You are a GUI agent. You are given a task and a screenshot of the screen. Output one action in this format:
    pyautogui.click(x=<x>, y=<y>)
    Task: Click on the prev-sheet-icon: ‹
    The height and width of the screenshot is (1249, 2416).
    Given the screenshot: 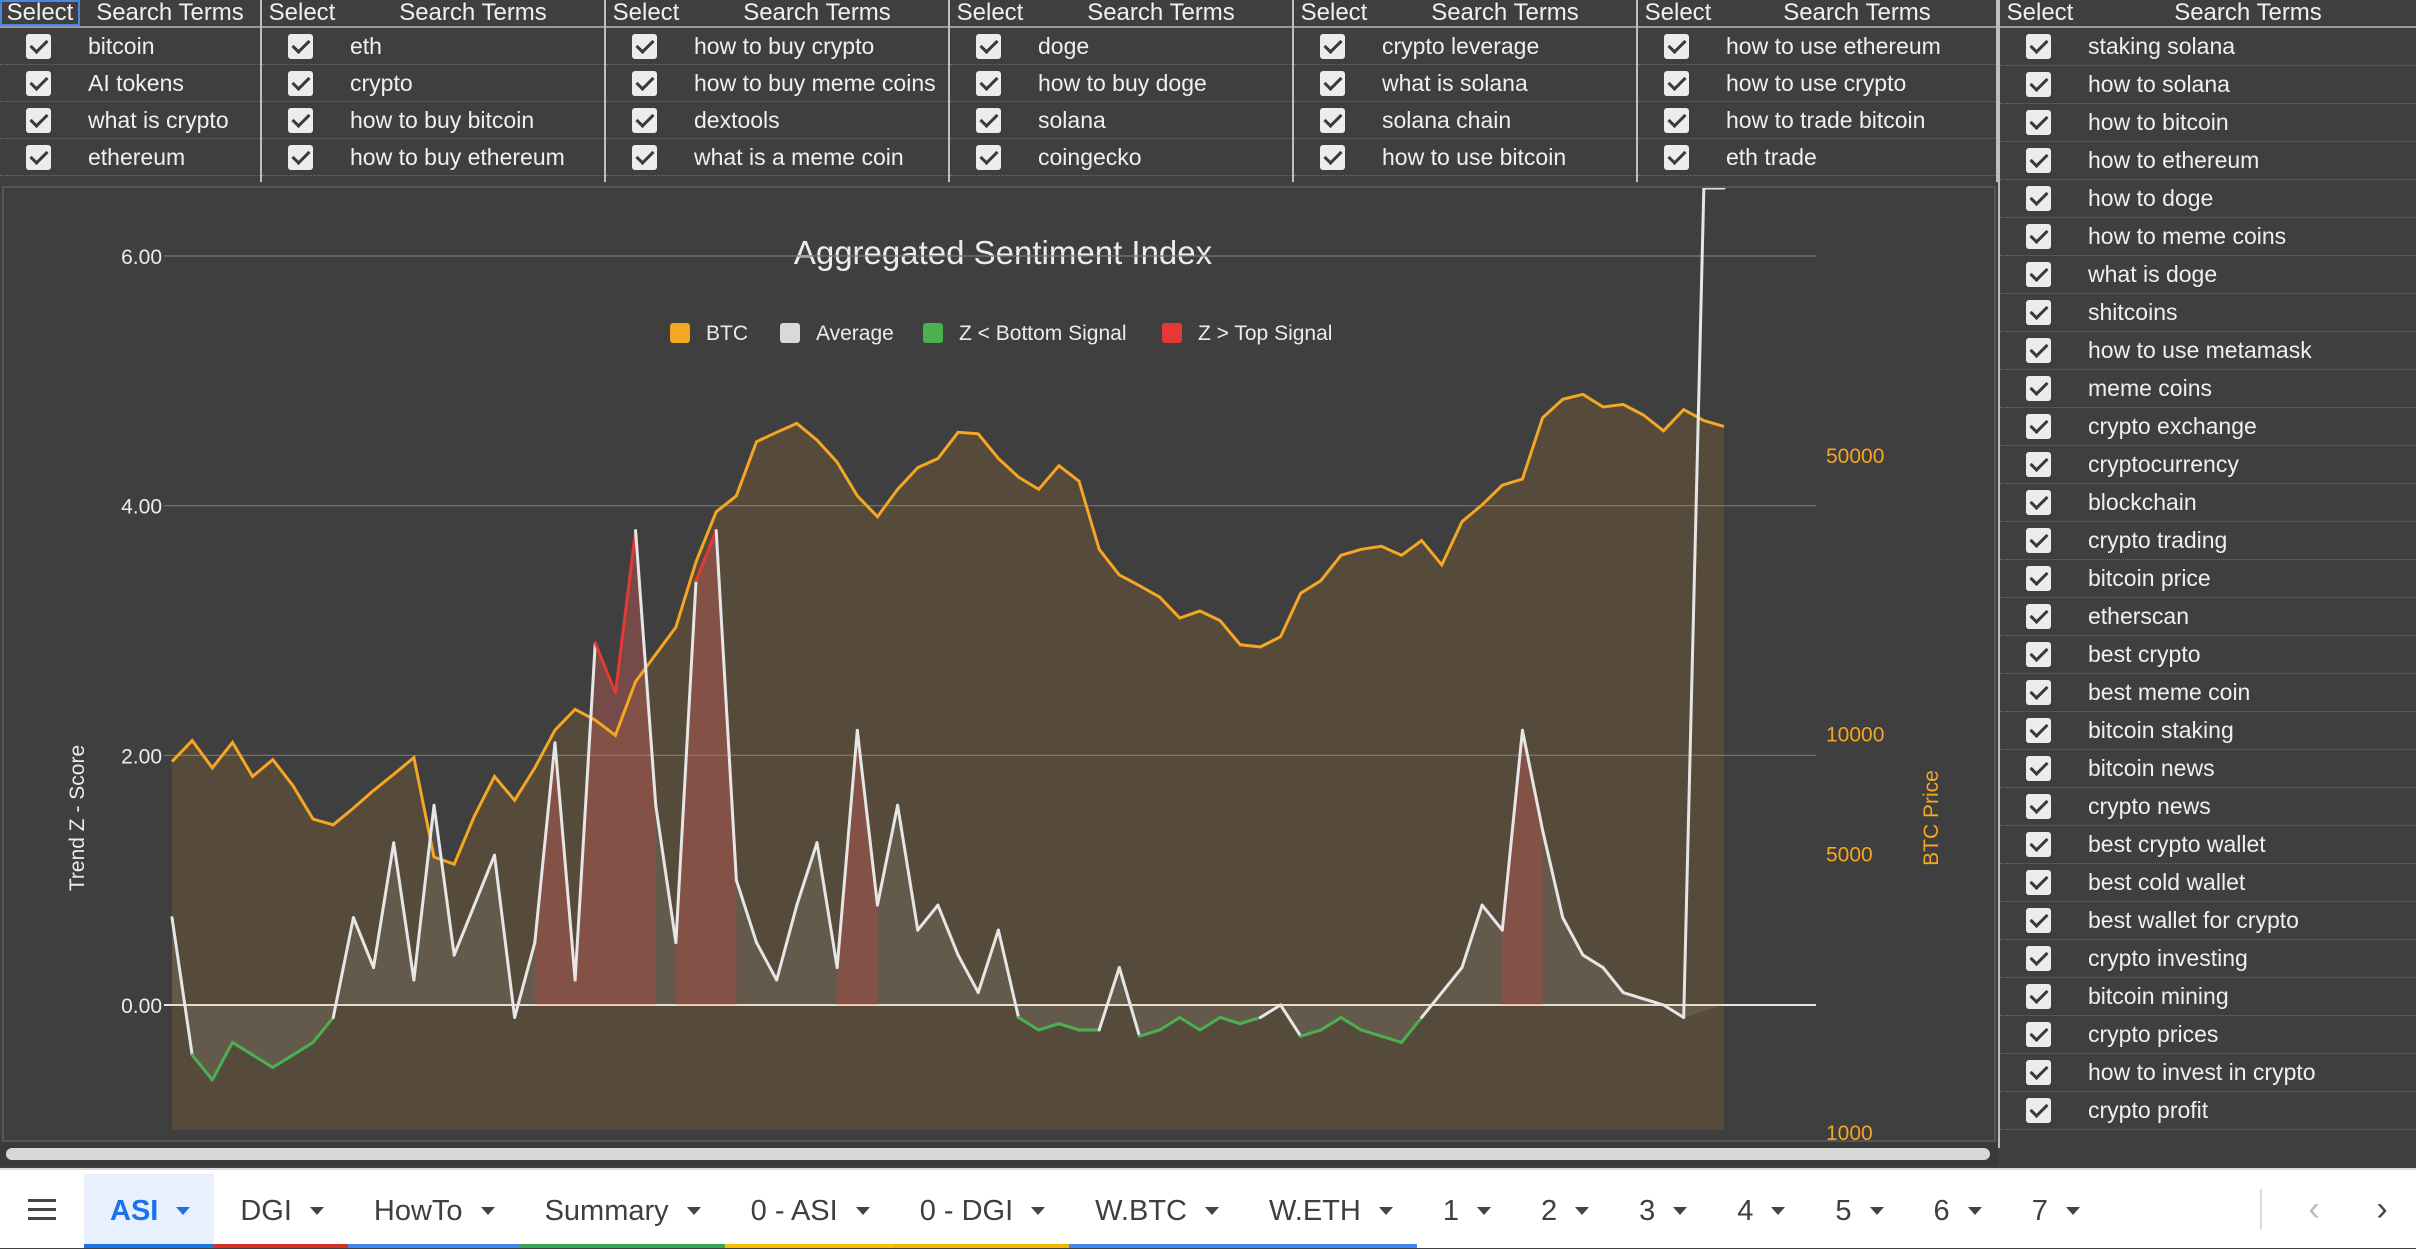 What is the action you would take?
    pyautogui.click(x=2314, y=1208)
    